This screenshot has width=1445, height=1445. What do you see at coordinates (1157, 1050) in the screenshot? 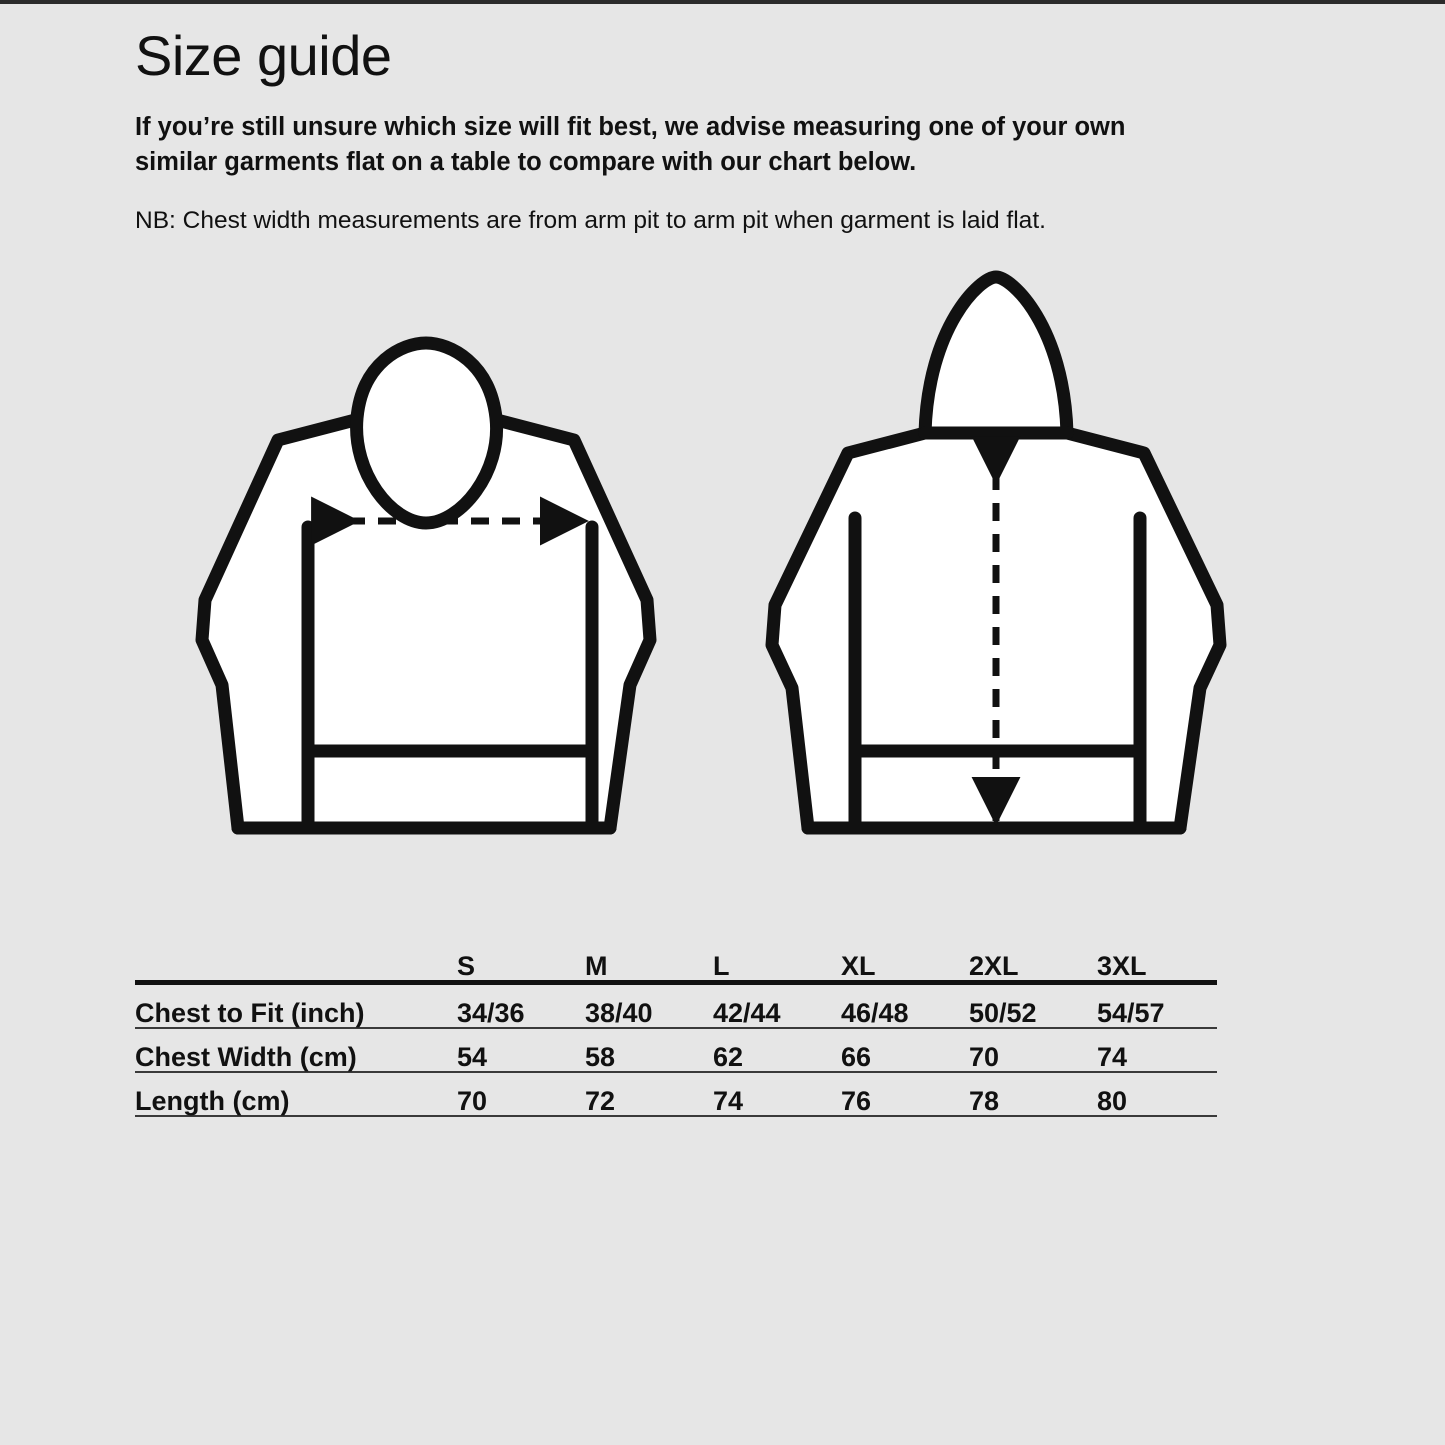
I see `cell-chest-width-3xl: 74` at bounding box center [1157, 1050].